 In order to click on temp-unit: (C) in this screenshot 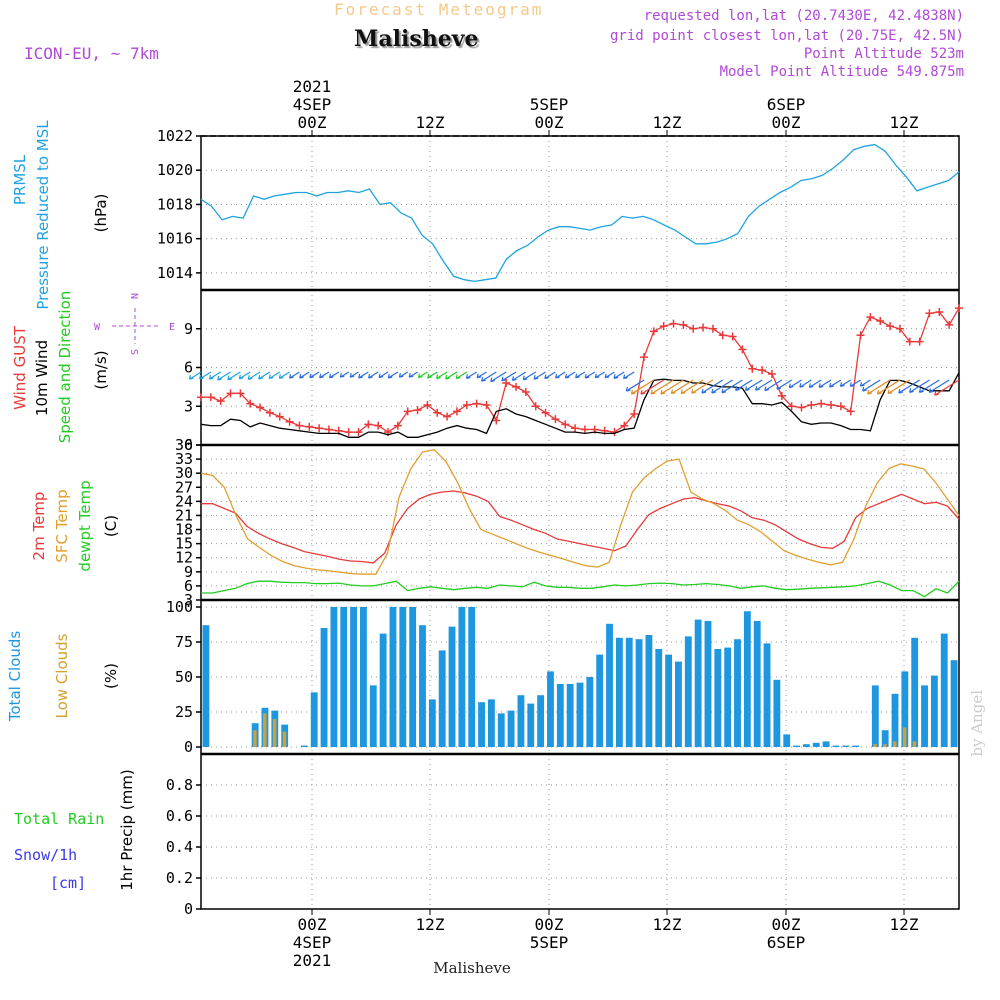, I will do `click(111, 526)`.